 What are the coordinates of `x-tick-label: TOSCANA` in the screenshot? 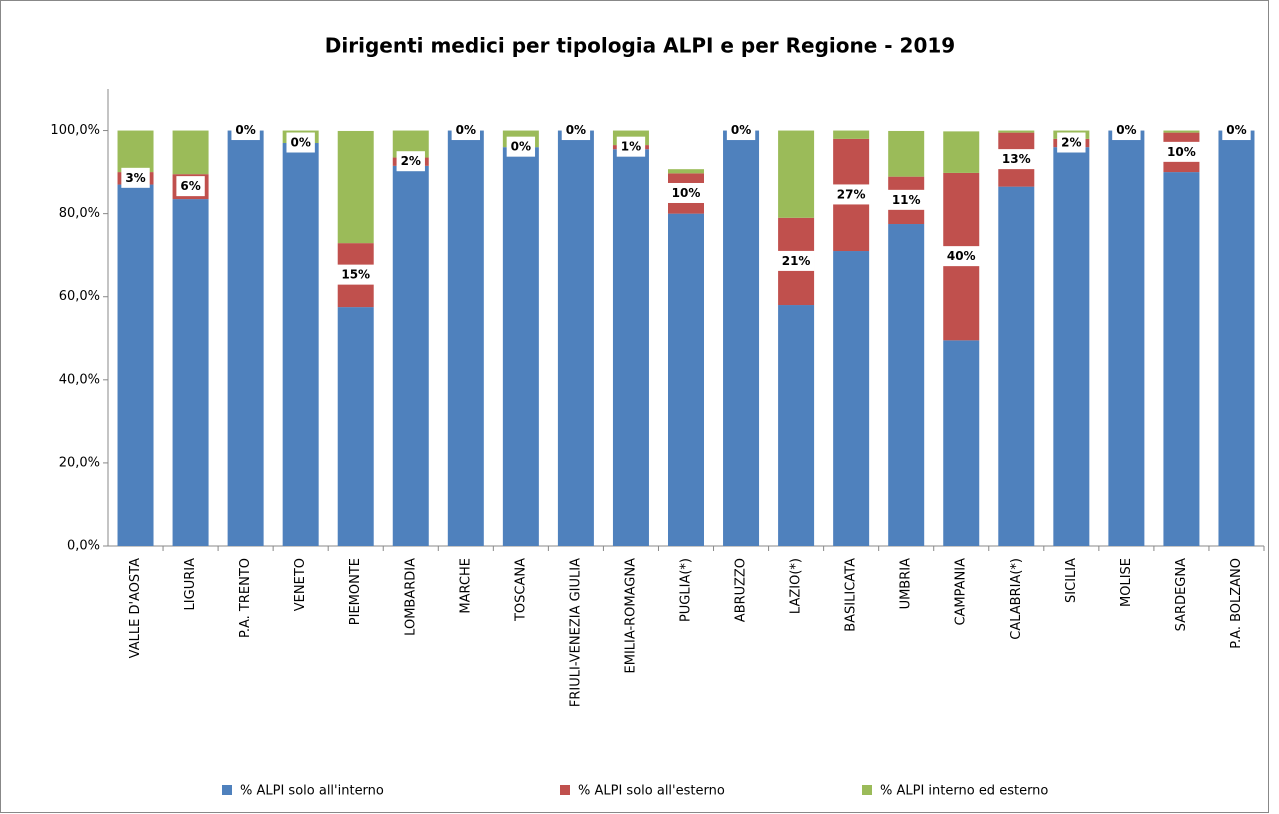 It's located at (520, 590).